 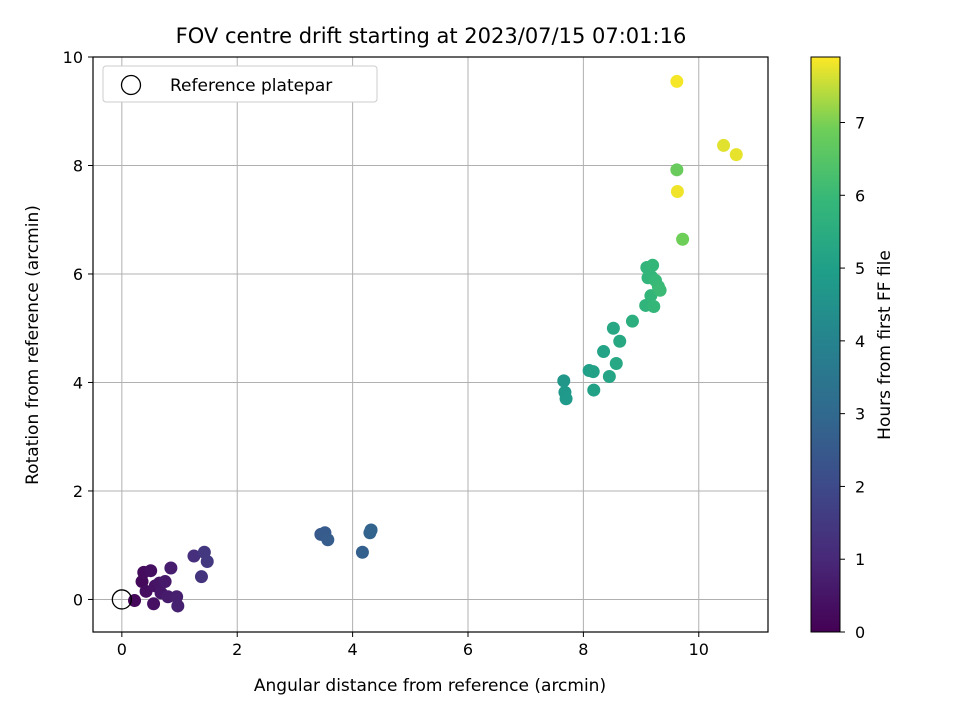 What do you see at coordinates (860, 195) in the screenshot?
I see `colorbar-tick-label: 6` at bounding box center [860, 195].